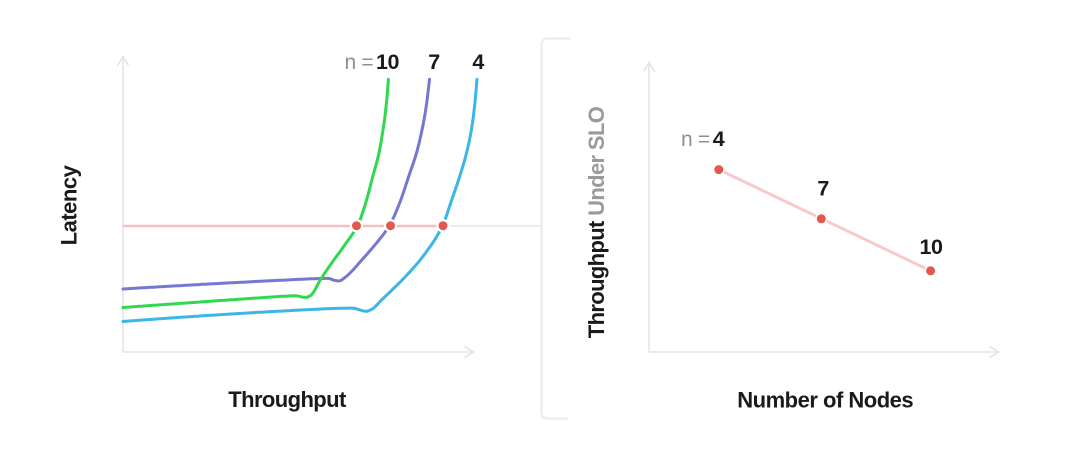 The width and height of the screenshot is (1080, 451). I want to click on svg-text: Throughput Under SLO, so click(596, 222).